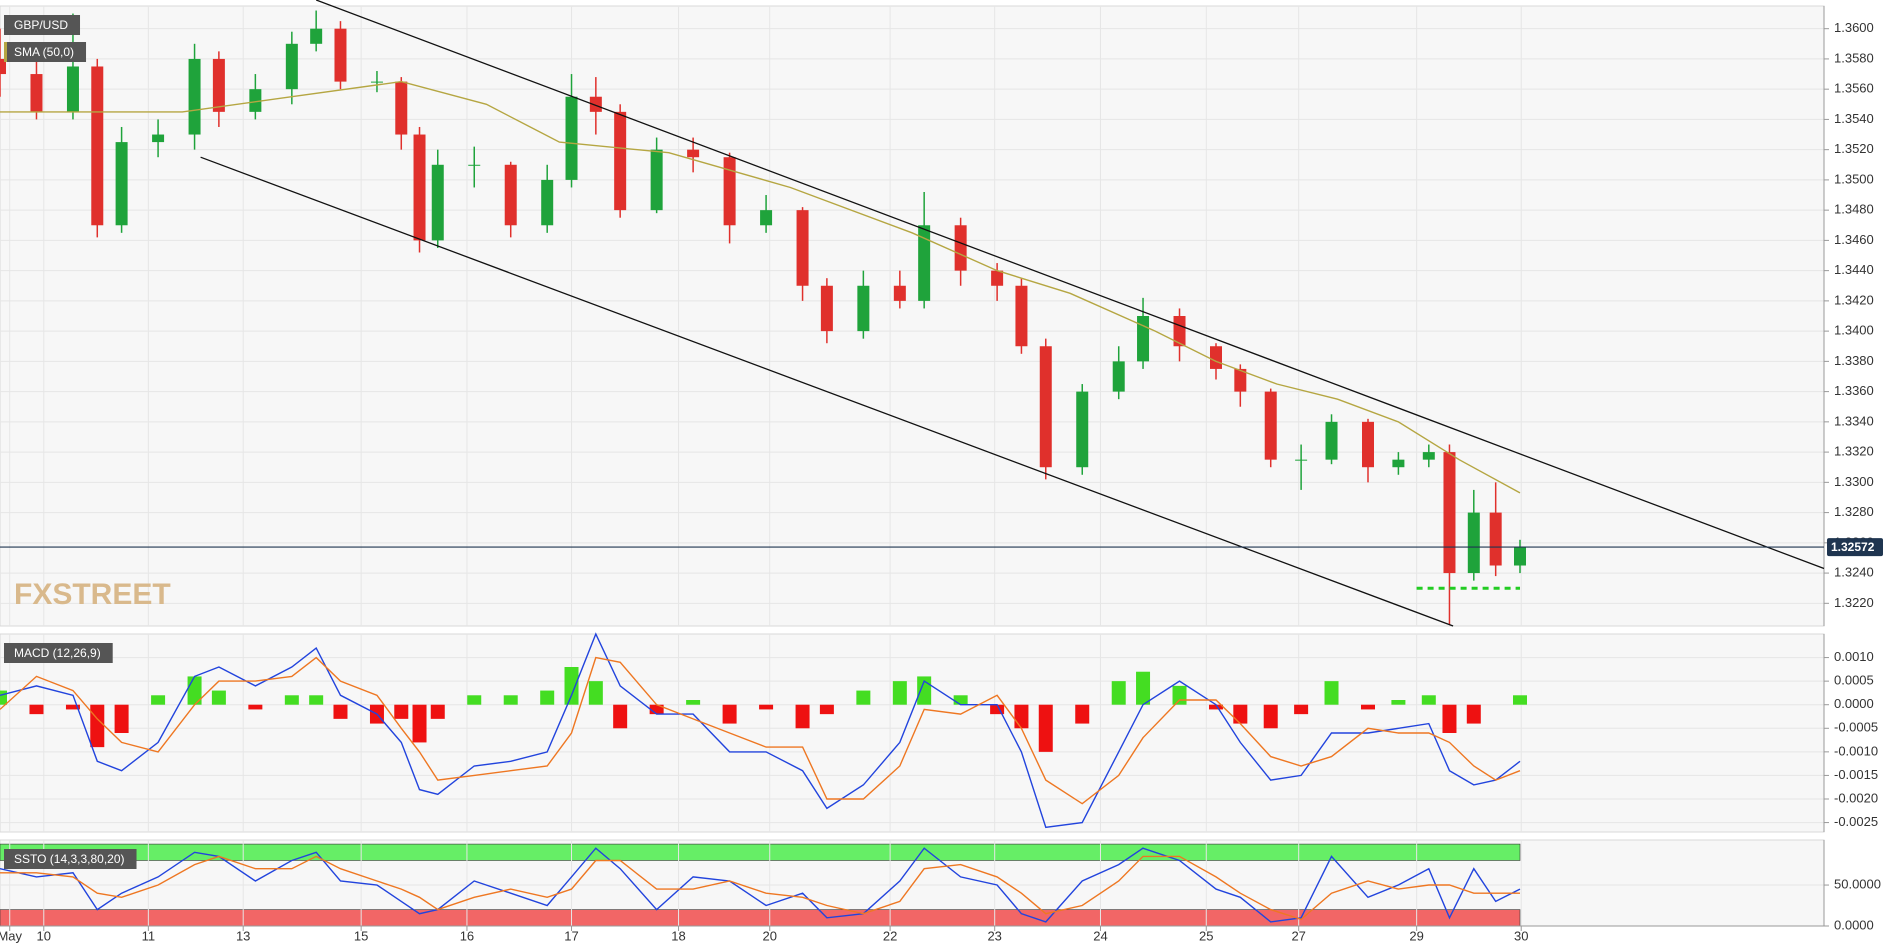 This screenshot has height=943, width=1885. What do you see at coordinates (1100, 935) in the screenshot?
I see `x-tick-label: 24` at bounding box center [1100, 935].